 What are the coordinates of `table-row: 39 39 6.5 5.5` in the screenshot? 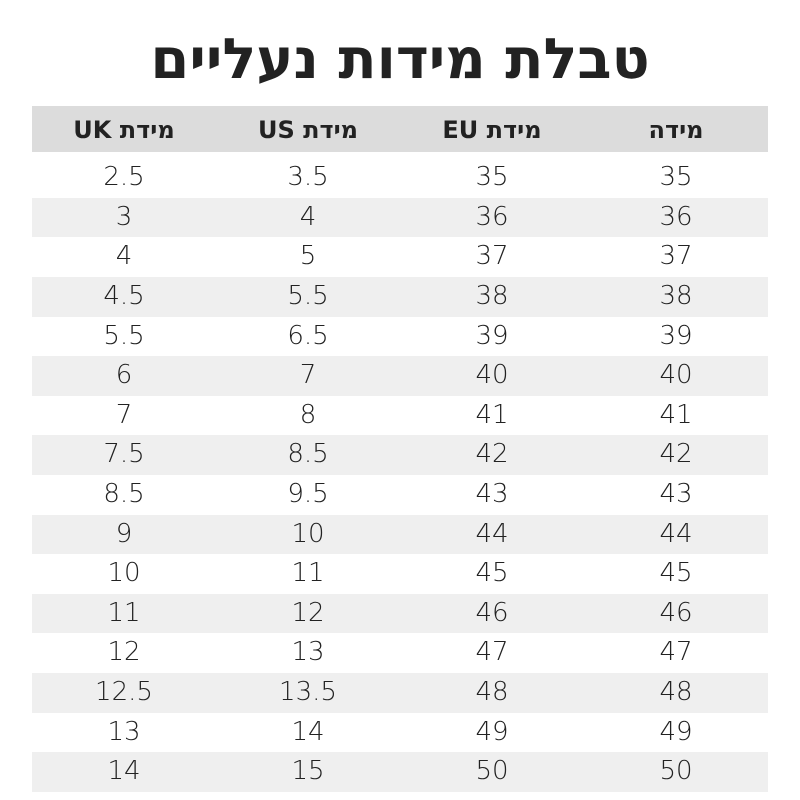 It's located at (400, 336).